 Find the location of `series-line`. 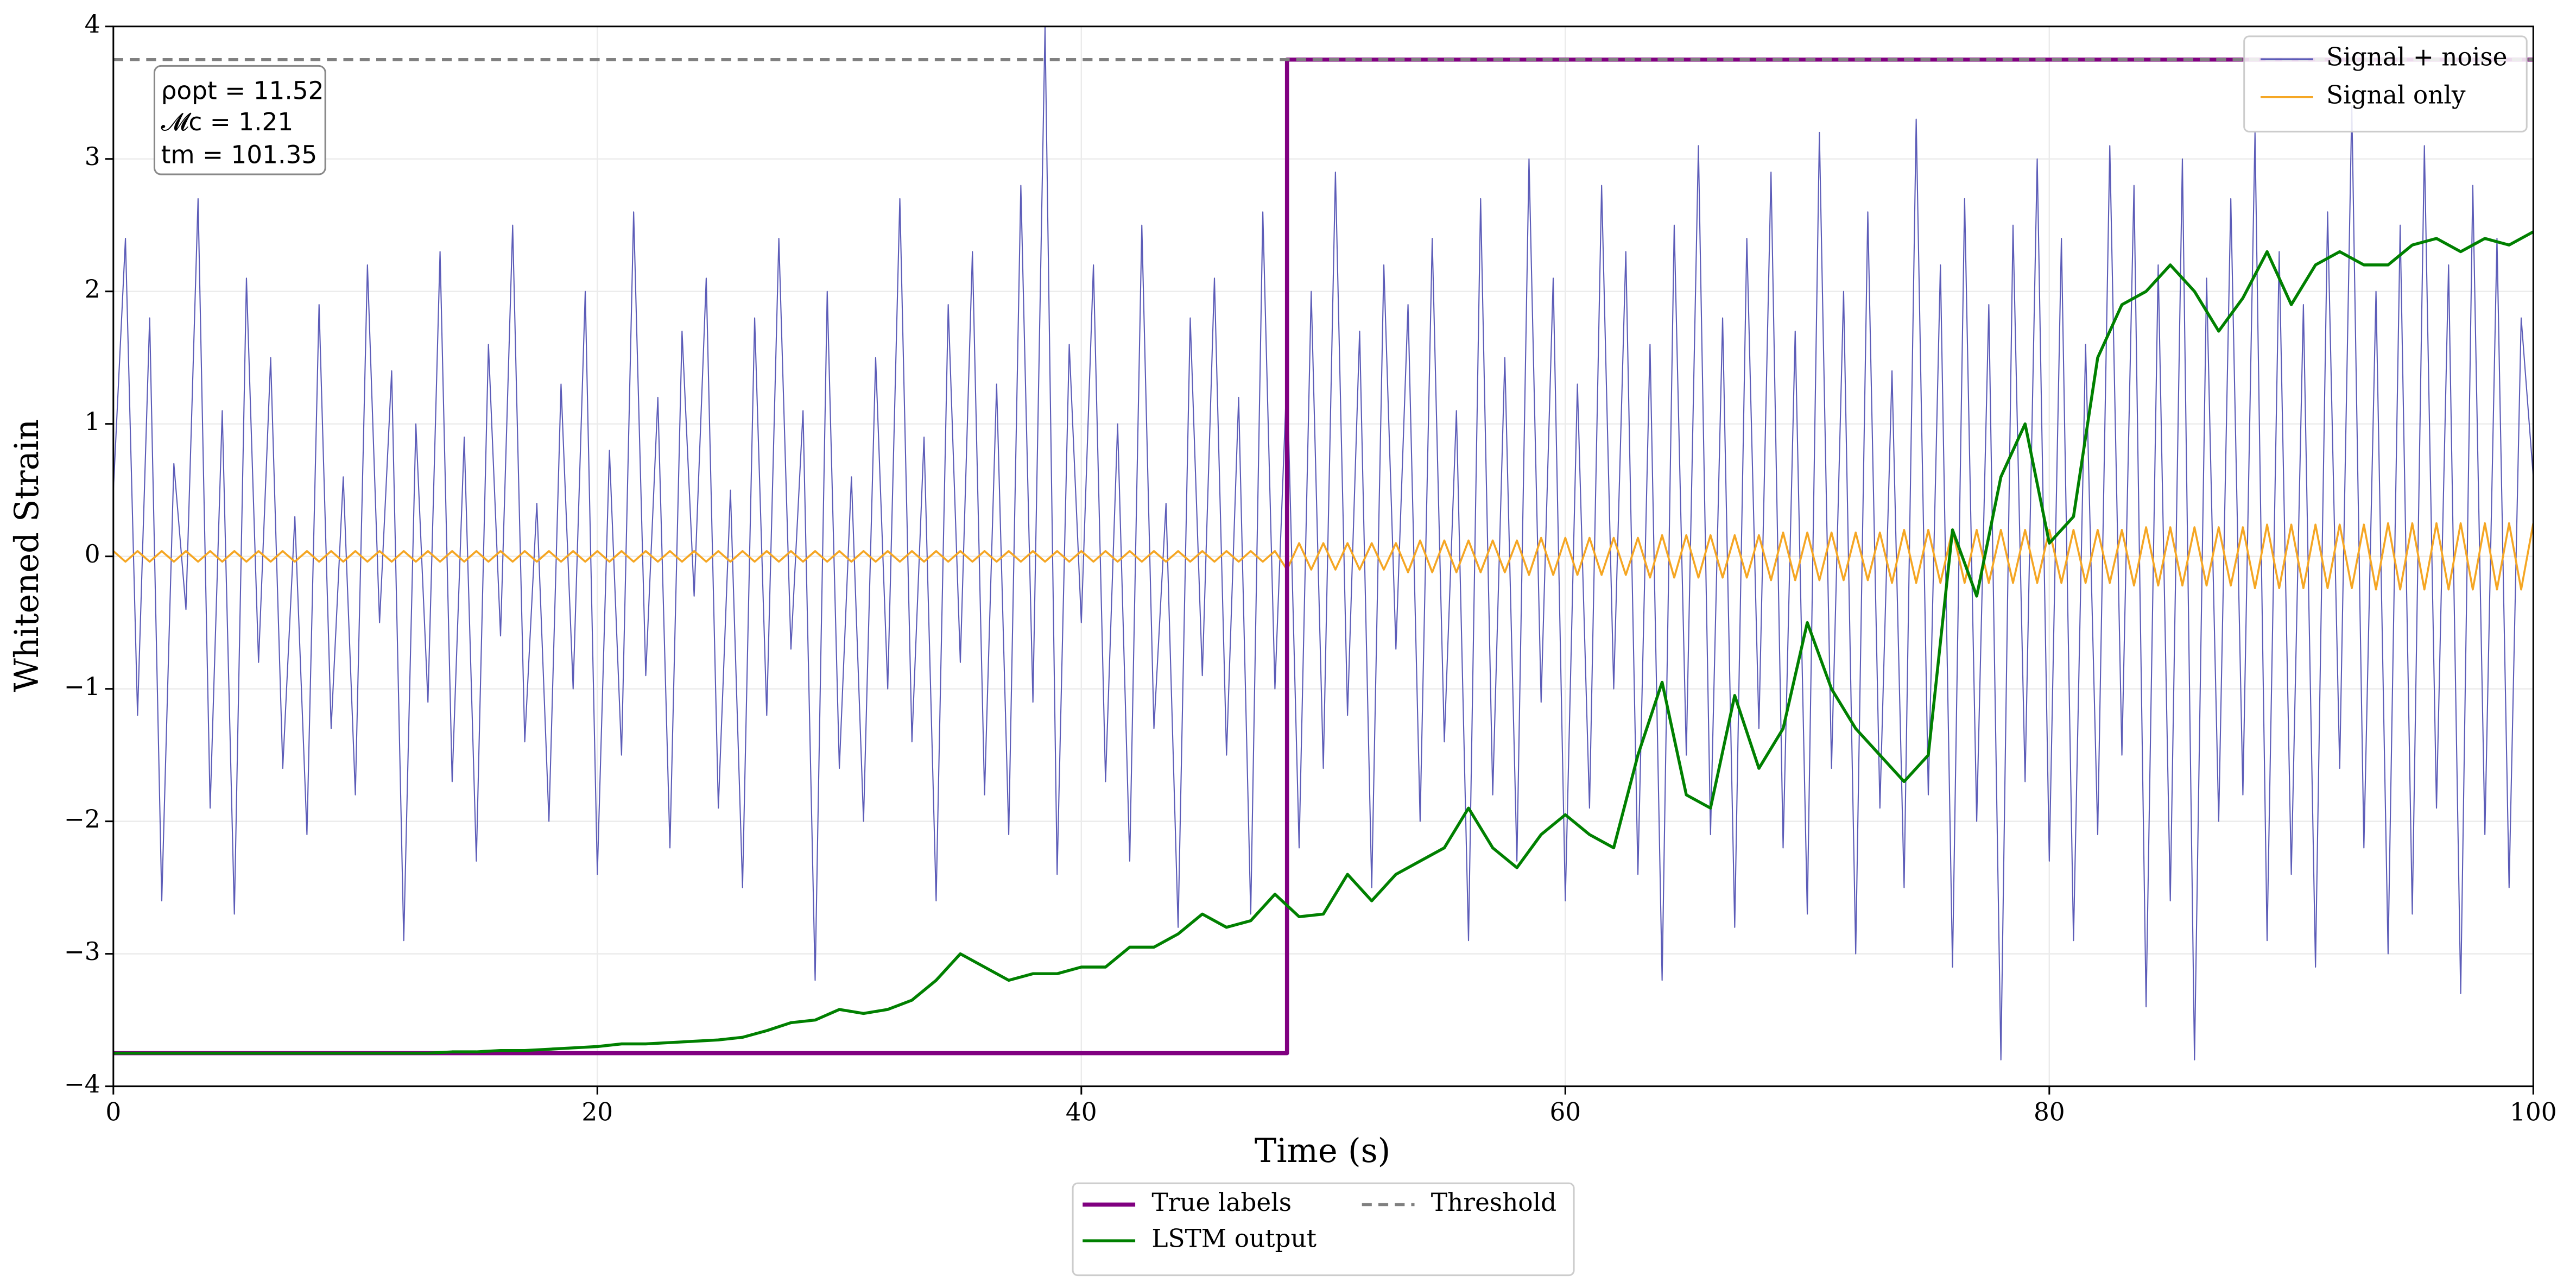

series-line is located at coordinates (1323, 556).